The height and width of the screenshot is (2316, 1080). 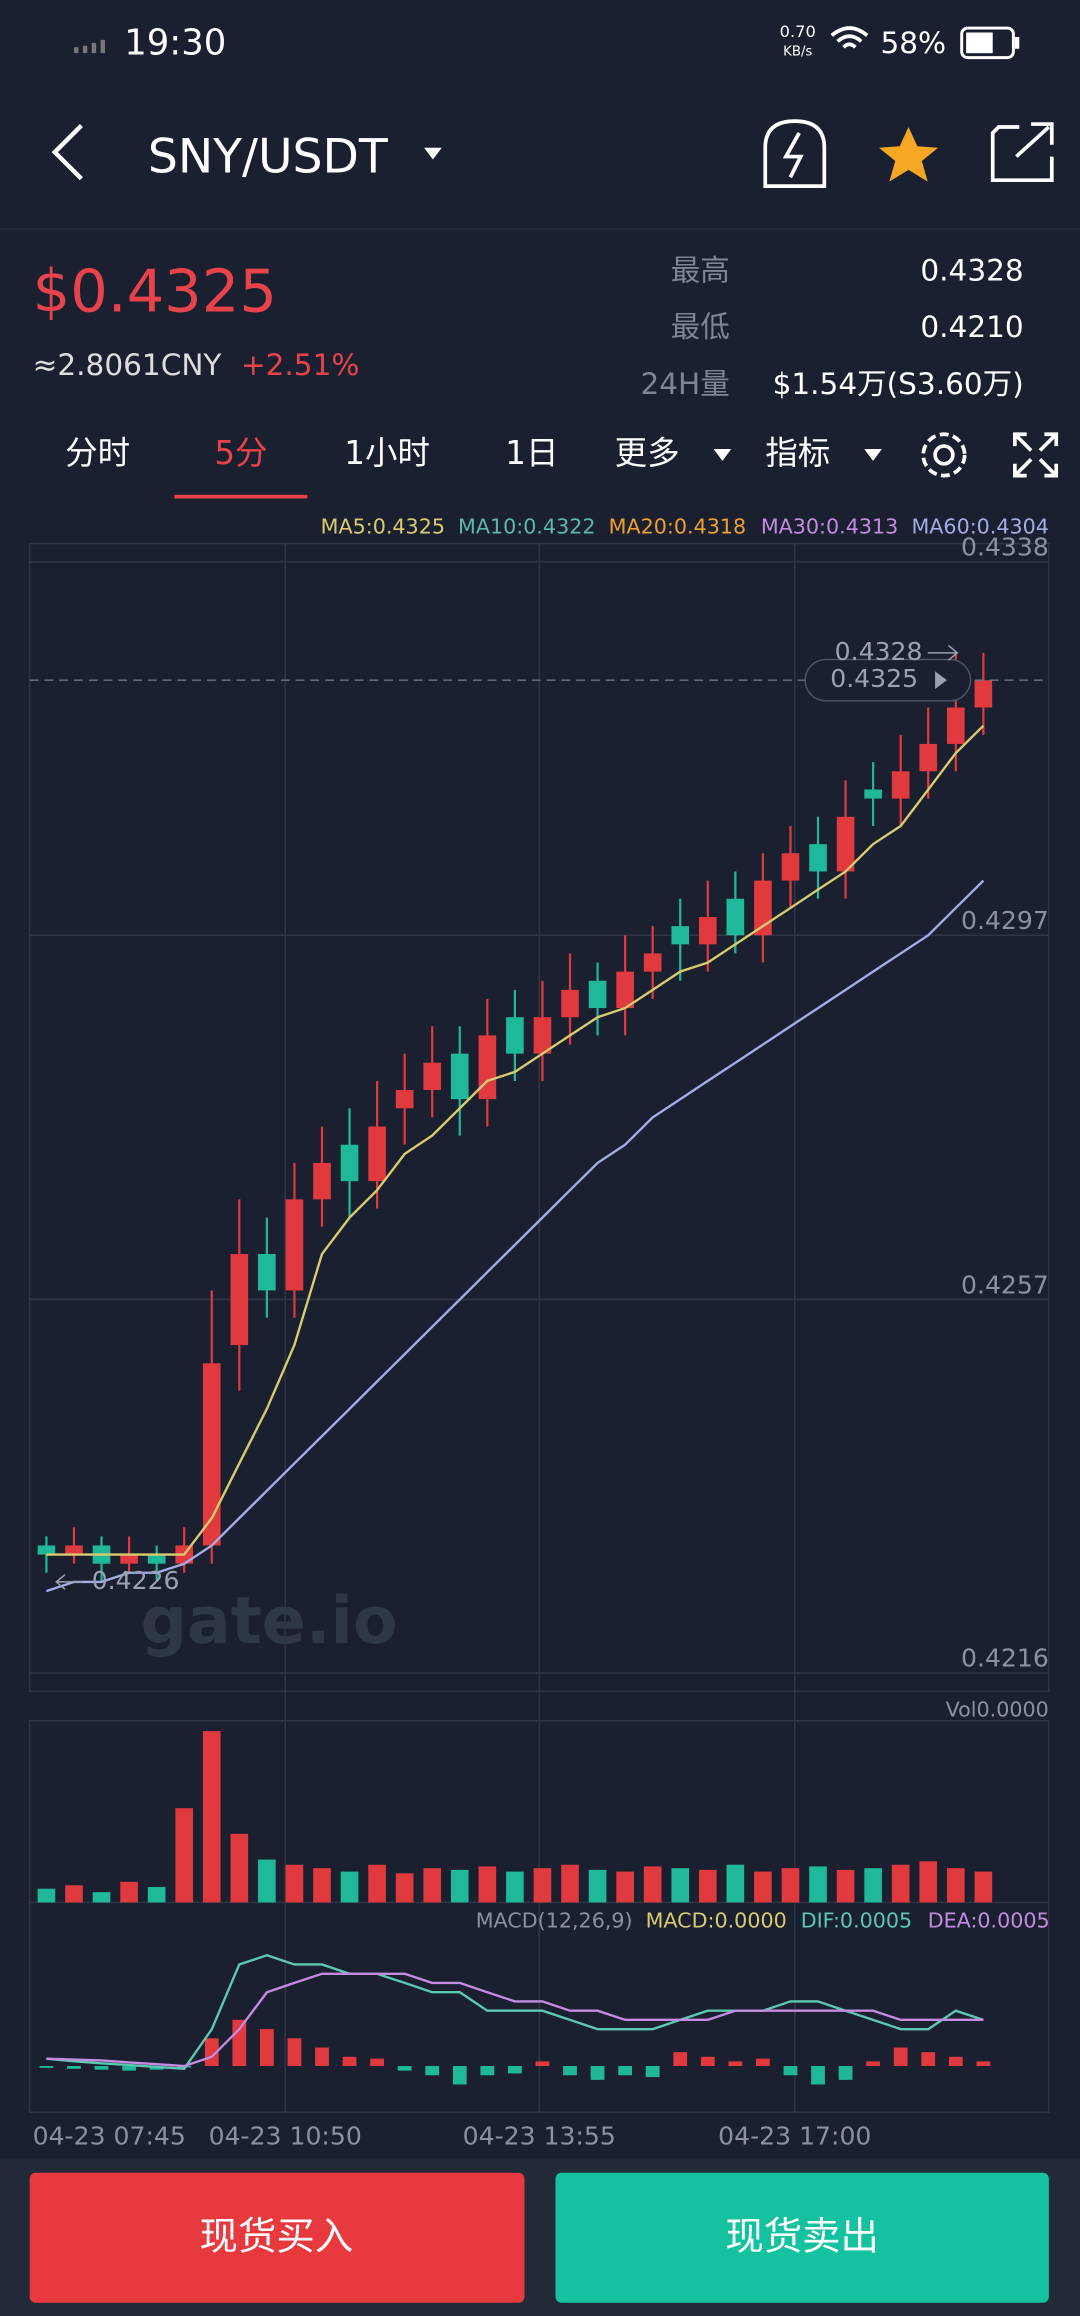 I want to click on sell-label: 现货卖出, so click(x=802, y=2237).